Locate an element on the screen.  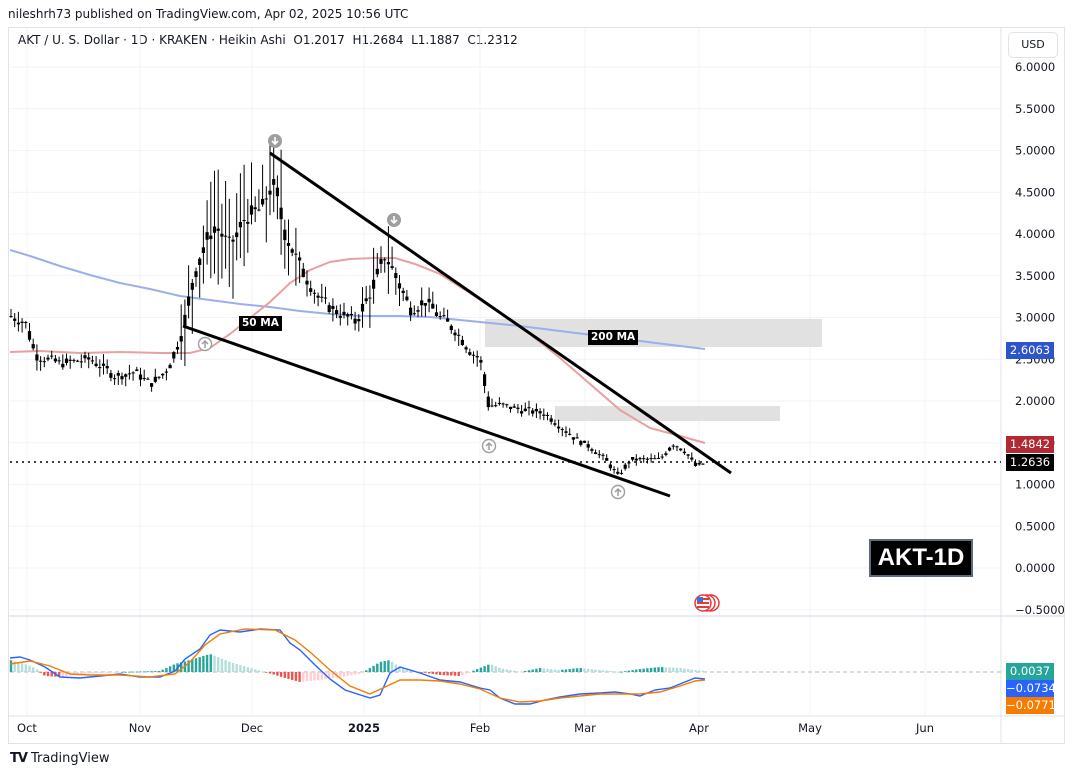
macd-histogram-tag: 0.0037 is located at coordinates (1030, 671).